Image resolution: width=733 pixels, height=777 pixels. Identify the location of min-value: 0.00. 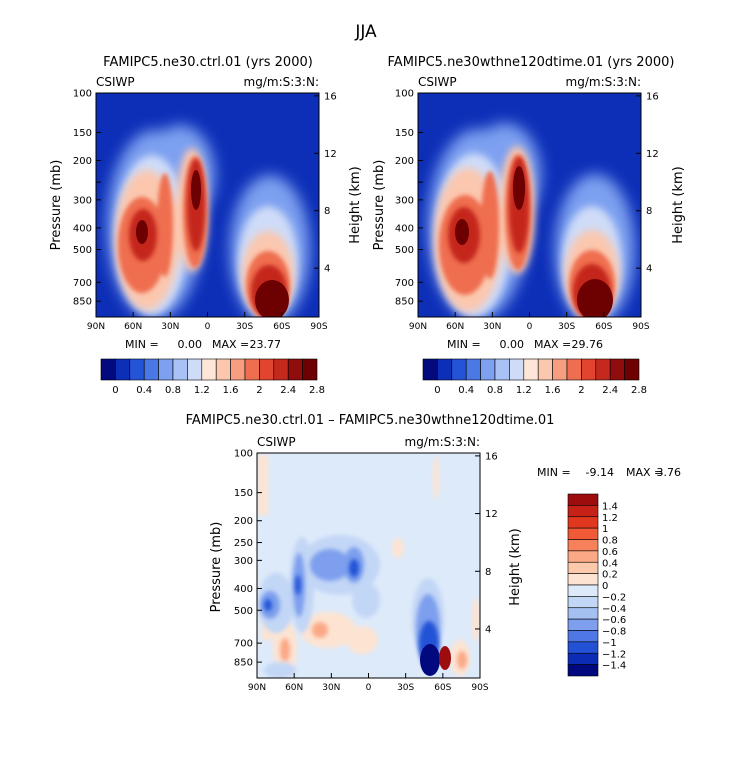
(190, 344).